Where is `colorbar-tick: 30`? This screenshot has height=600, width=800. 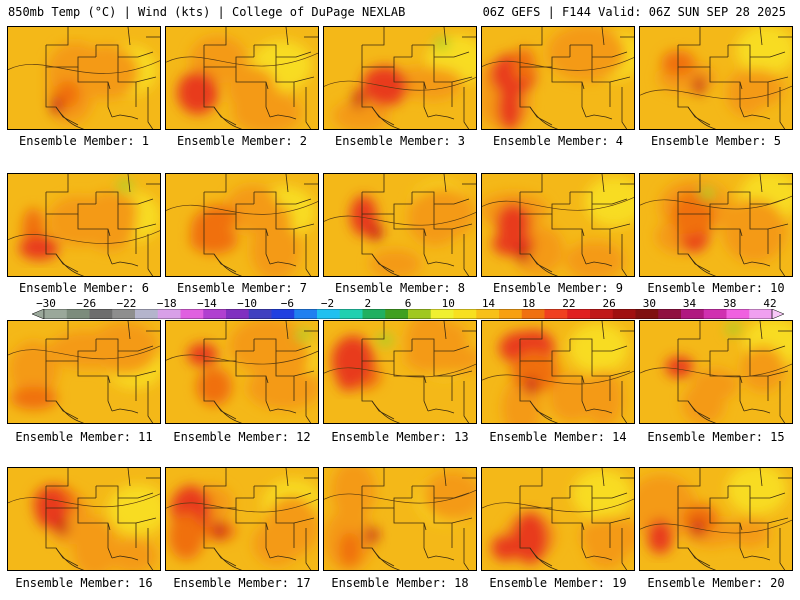 colorbar-tick: 30 is located at coordinates (649, 303).